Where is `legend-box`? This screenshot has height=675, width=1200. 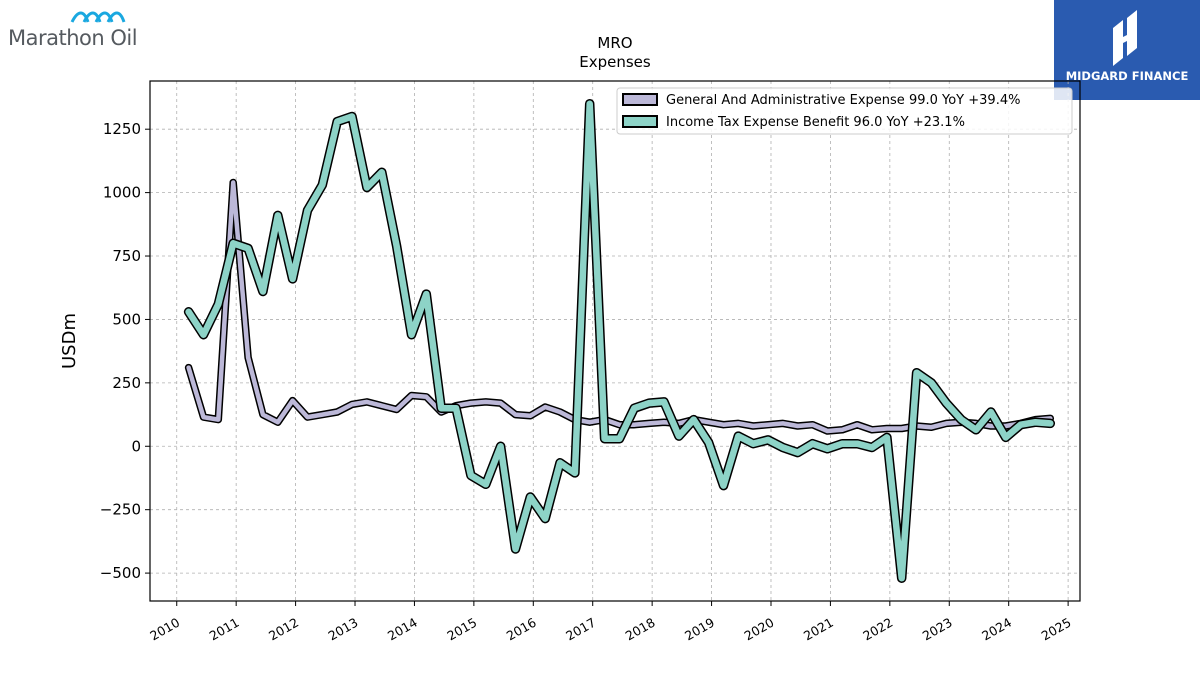 legend-box is located at coordinates (844, 111).